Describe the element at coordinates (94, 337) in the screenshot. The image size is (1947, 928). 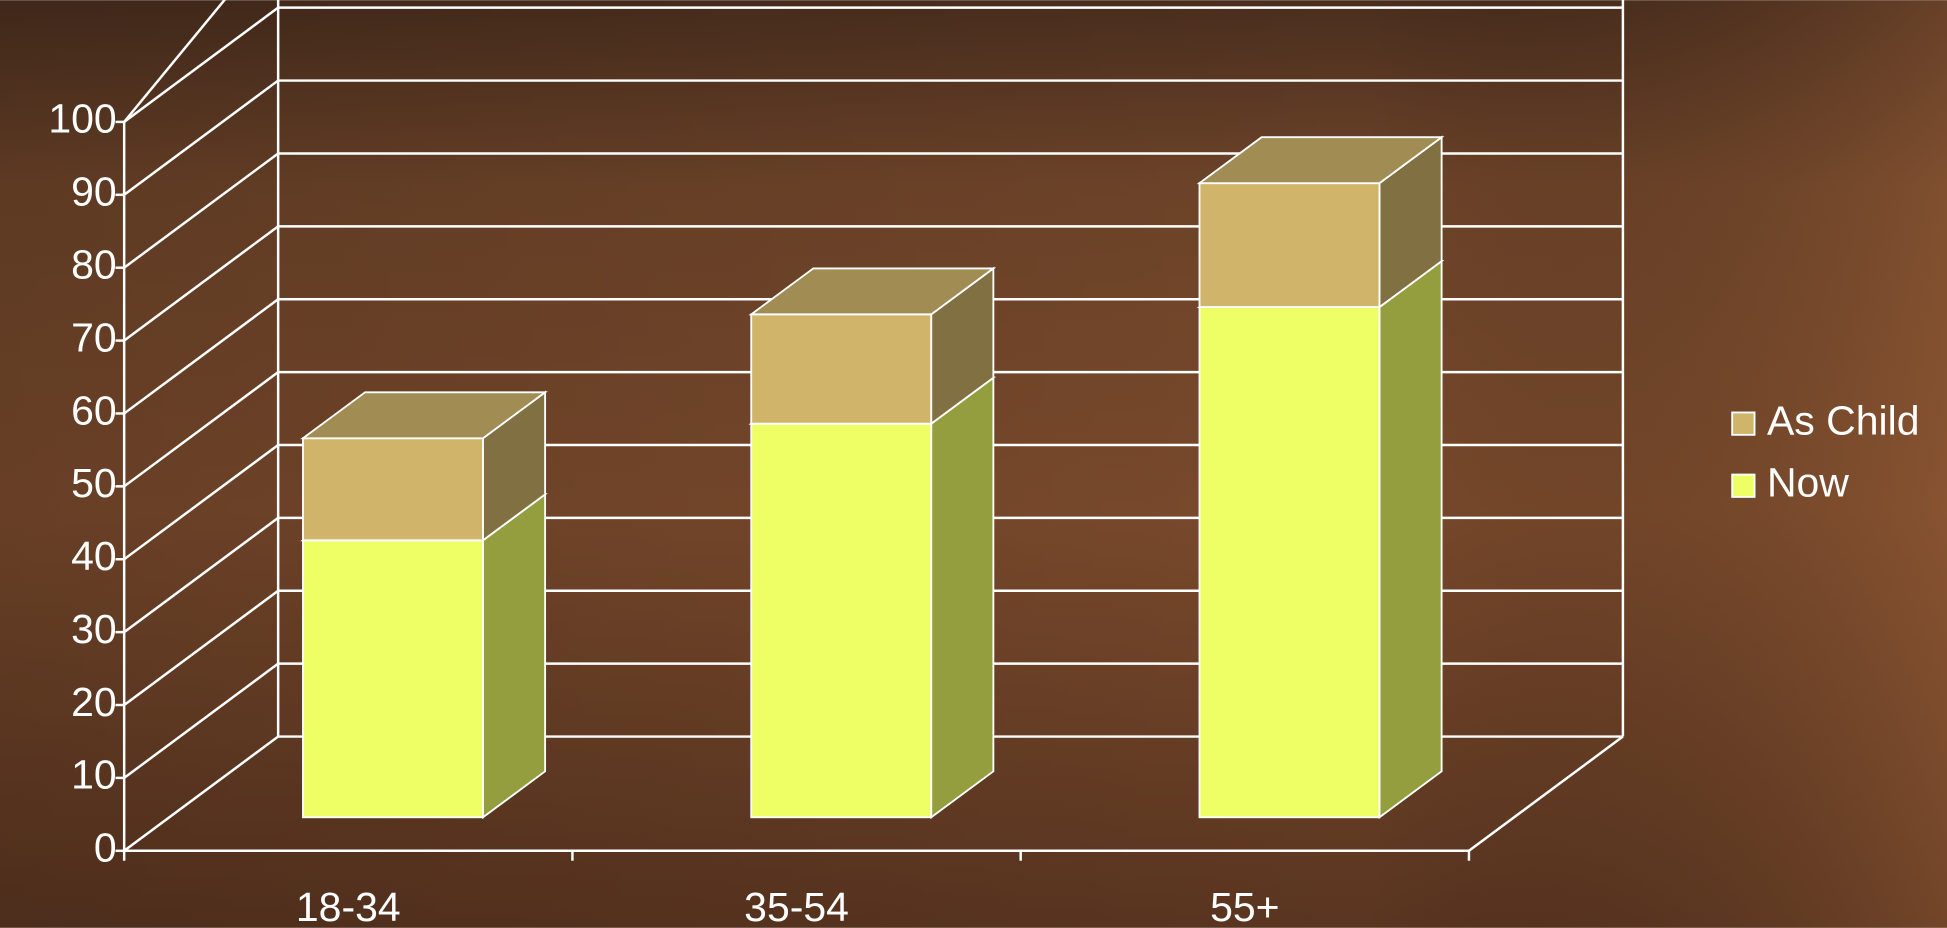
I see `y-tick-label: 70` at that location.